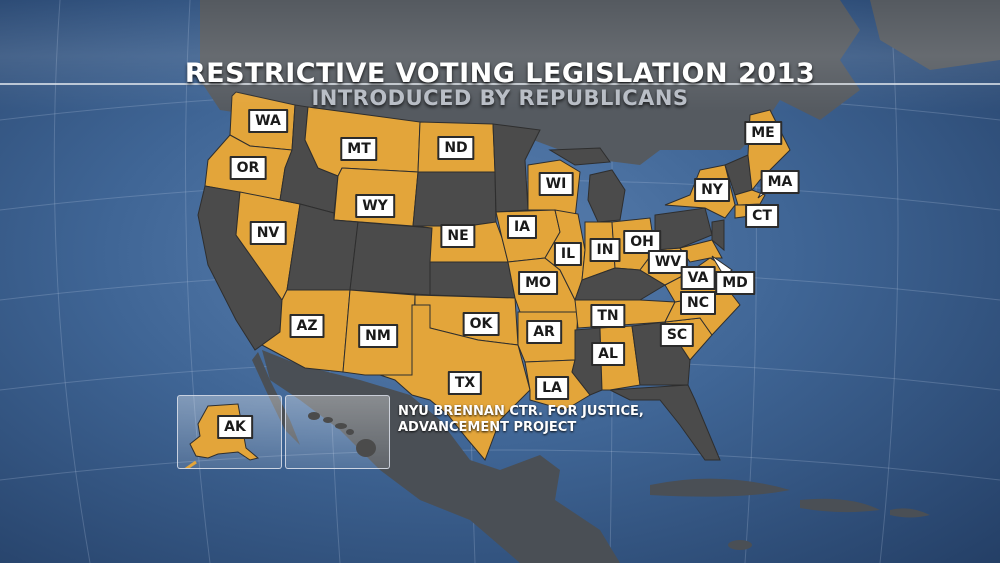  Describe the element at coordinates (763, 133) in the screenshot. I see `state-label-me: ME` at that location.